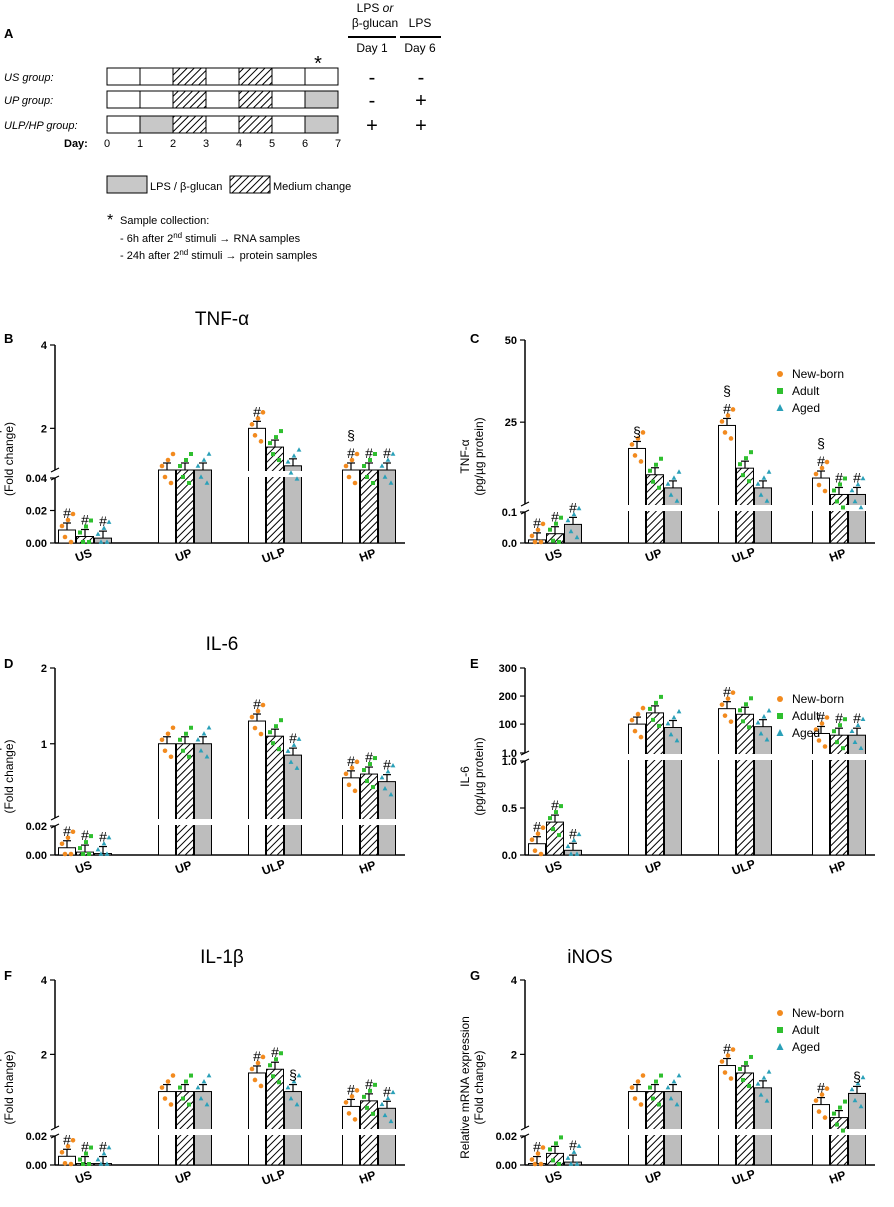  I want to click on legend-marker-newborn, so click(780, 699).